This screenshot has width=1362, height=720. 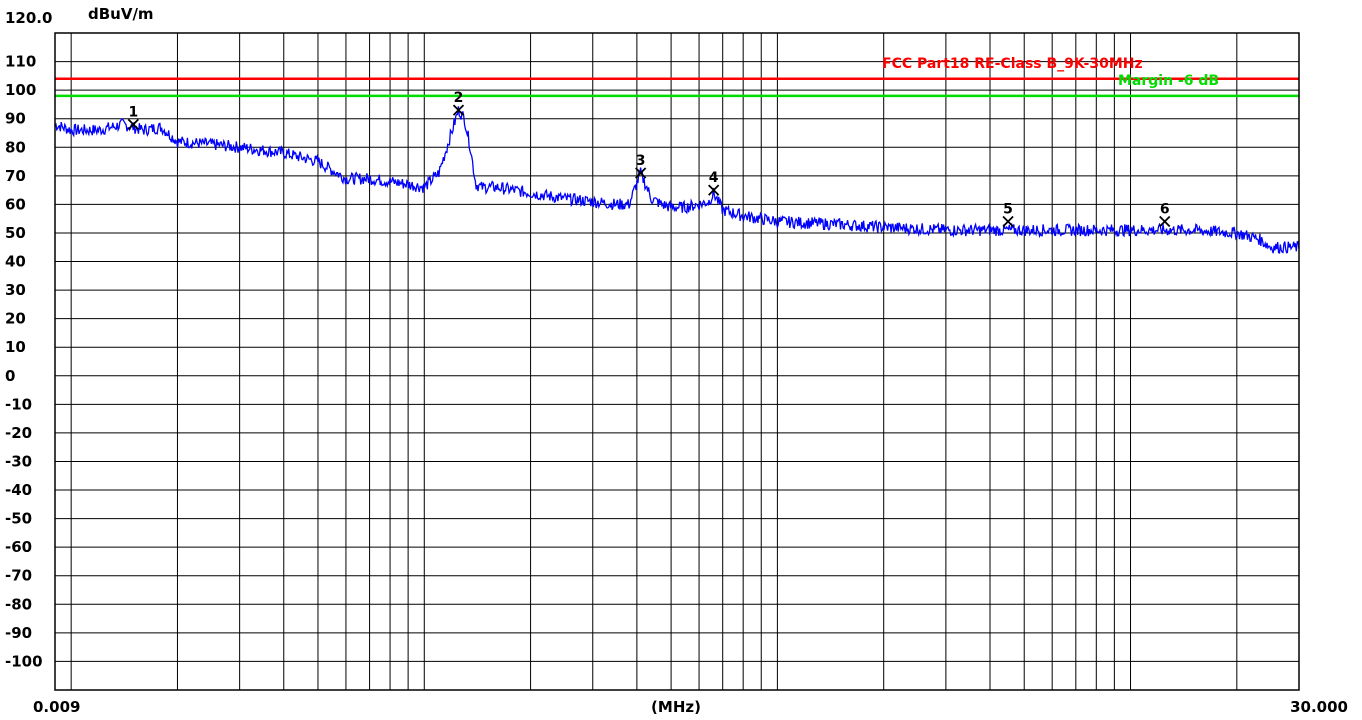 What do you see at coordinates (18, 633) in the screenshot?
I see `y-tick-label: -90` at bounding box center [18, 633].